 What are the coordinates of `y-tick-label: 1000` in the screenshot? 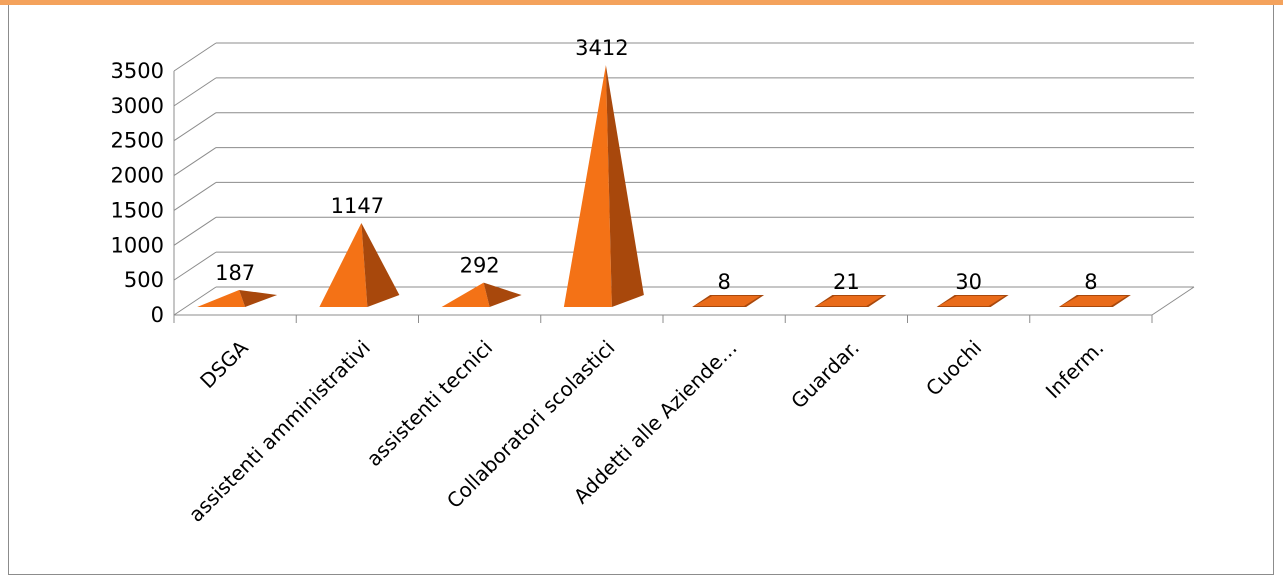 It's located at (137, 245).